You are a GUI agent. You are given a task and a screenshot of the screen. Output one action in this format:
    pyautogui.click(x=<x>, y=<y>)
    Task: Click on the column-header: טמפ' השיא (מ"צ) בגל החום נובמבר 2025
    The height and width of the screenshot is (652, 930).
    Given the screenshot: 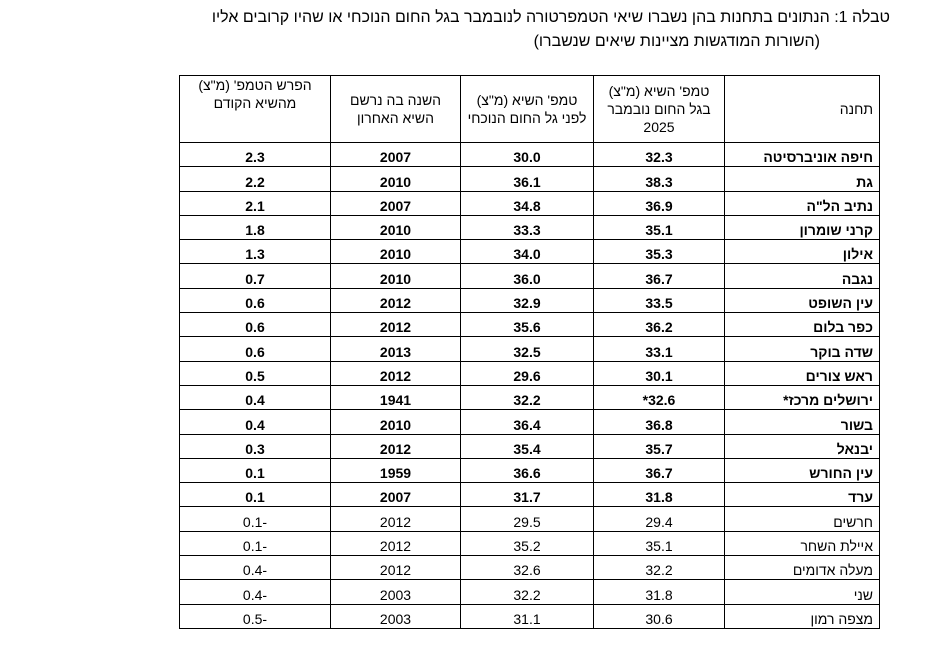 What is the action you would take?
    pyautogui.click(x=659, y=109)
    